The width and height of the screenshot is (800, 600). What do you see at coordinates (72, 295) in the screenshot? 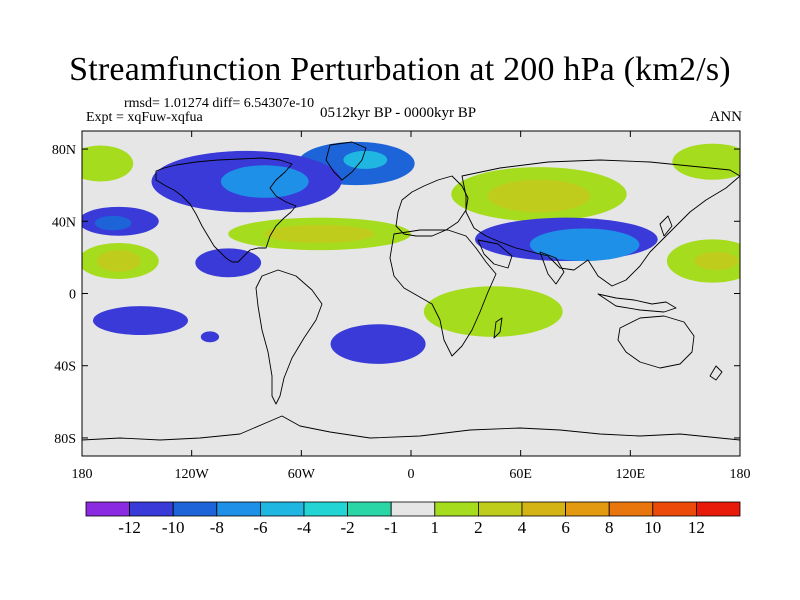
I see `y-tick-label: 0` at bounding box center [72, 295].